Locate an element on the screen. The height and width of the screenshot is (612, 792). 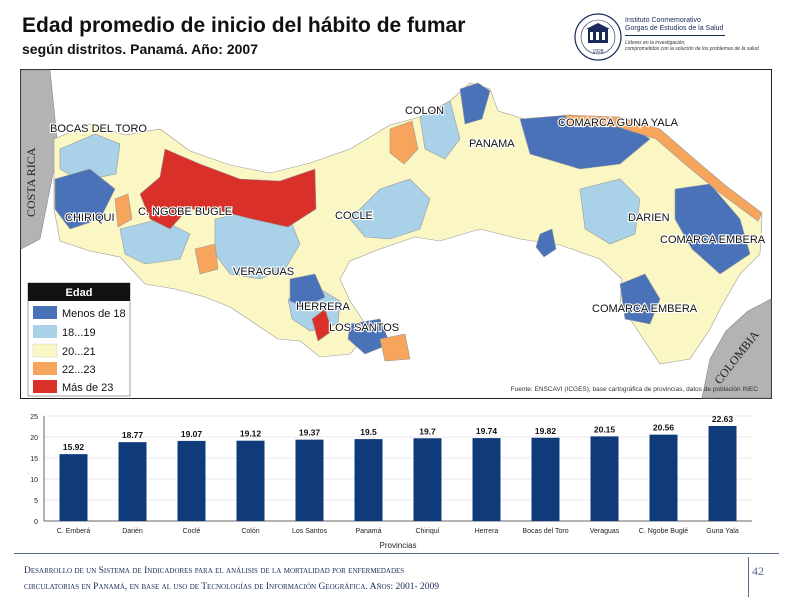
embera-east-area is located at coordinates (712, 229).